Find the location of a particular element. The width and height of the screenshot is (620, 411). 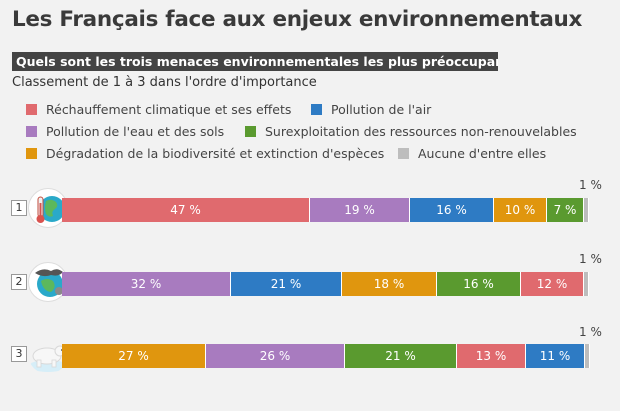

polluted-earth-icon is located at coordinates (48, 282).